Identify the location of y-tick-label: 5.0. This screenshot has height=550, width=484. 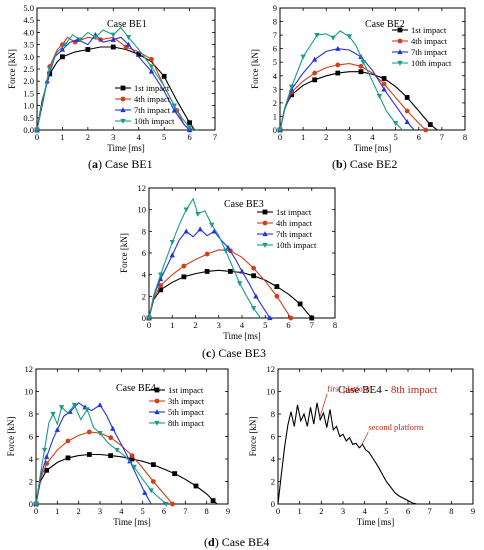
(28, 8).